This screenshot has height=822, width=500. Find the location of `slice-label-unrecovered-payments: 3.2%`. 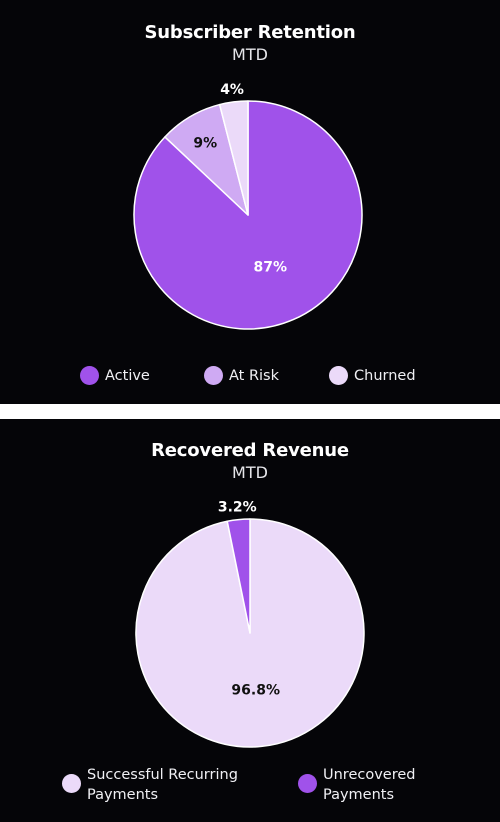

slice-label-unrecovered-payments: 3.2% is located at coordinates (237, 508).